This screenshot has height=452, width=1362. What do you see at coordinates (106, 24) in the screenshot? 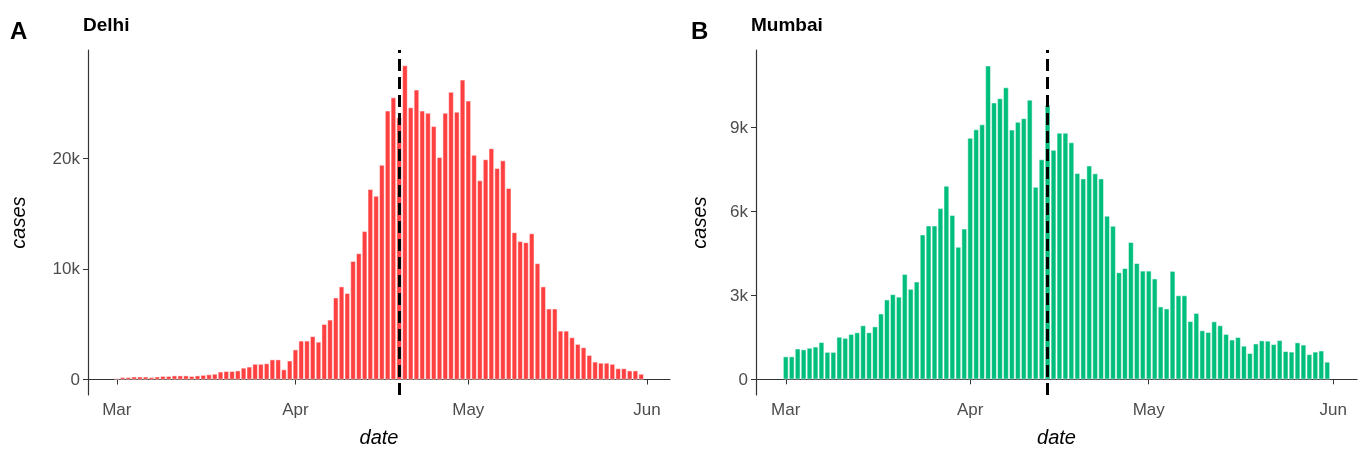
I see `chart-title: Delhi` at bounding box center [106, 24].